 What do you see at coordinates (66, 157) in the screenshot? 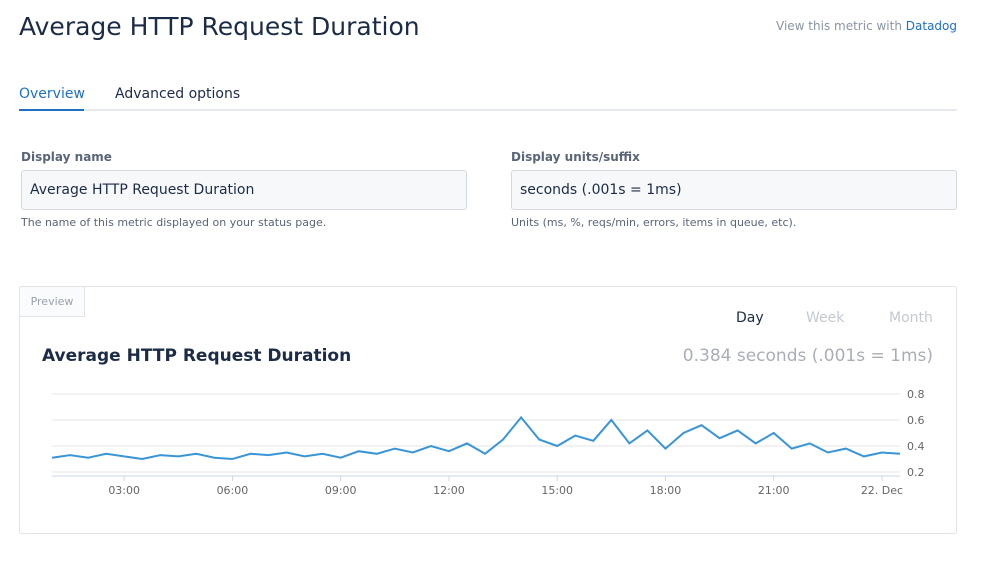
I see `field-label: Display name` at bounding box center [66, 157].